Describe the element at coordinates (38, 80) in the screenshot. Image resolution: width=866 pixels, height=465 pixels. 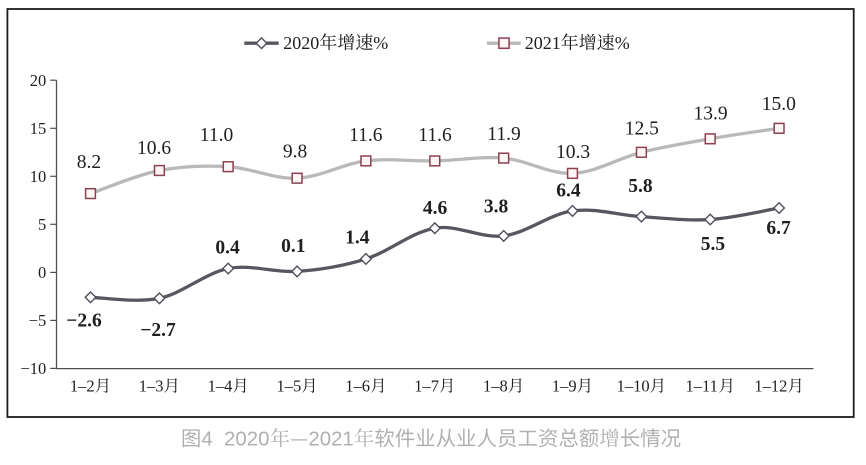
I see `svg-text: 20` at that location.